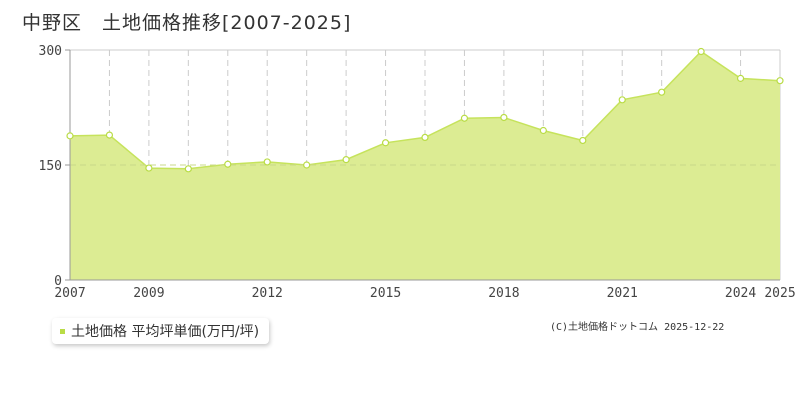  I want to click on y-tick-label: 150, so click(50, 166).